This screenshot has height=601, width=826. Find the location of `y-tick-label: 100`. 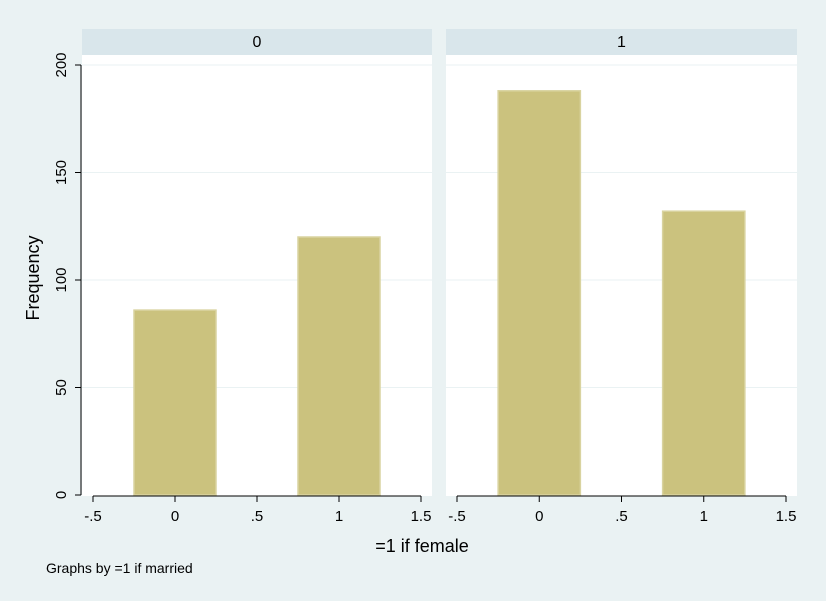

y-tick-label: 100 is located at coordinates (61, 279).